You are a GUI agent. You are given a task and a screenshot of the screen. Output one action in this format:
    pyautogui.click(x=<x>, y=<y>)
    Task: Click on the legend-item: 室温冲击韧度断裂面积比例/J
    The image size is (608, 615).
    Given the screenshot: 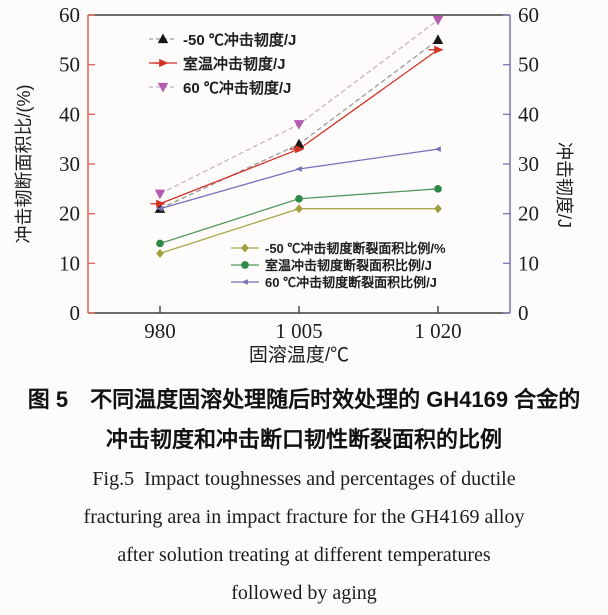 What is the action you would take?
    pyautogui.click(x=338, y=264)
    